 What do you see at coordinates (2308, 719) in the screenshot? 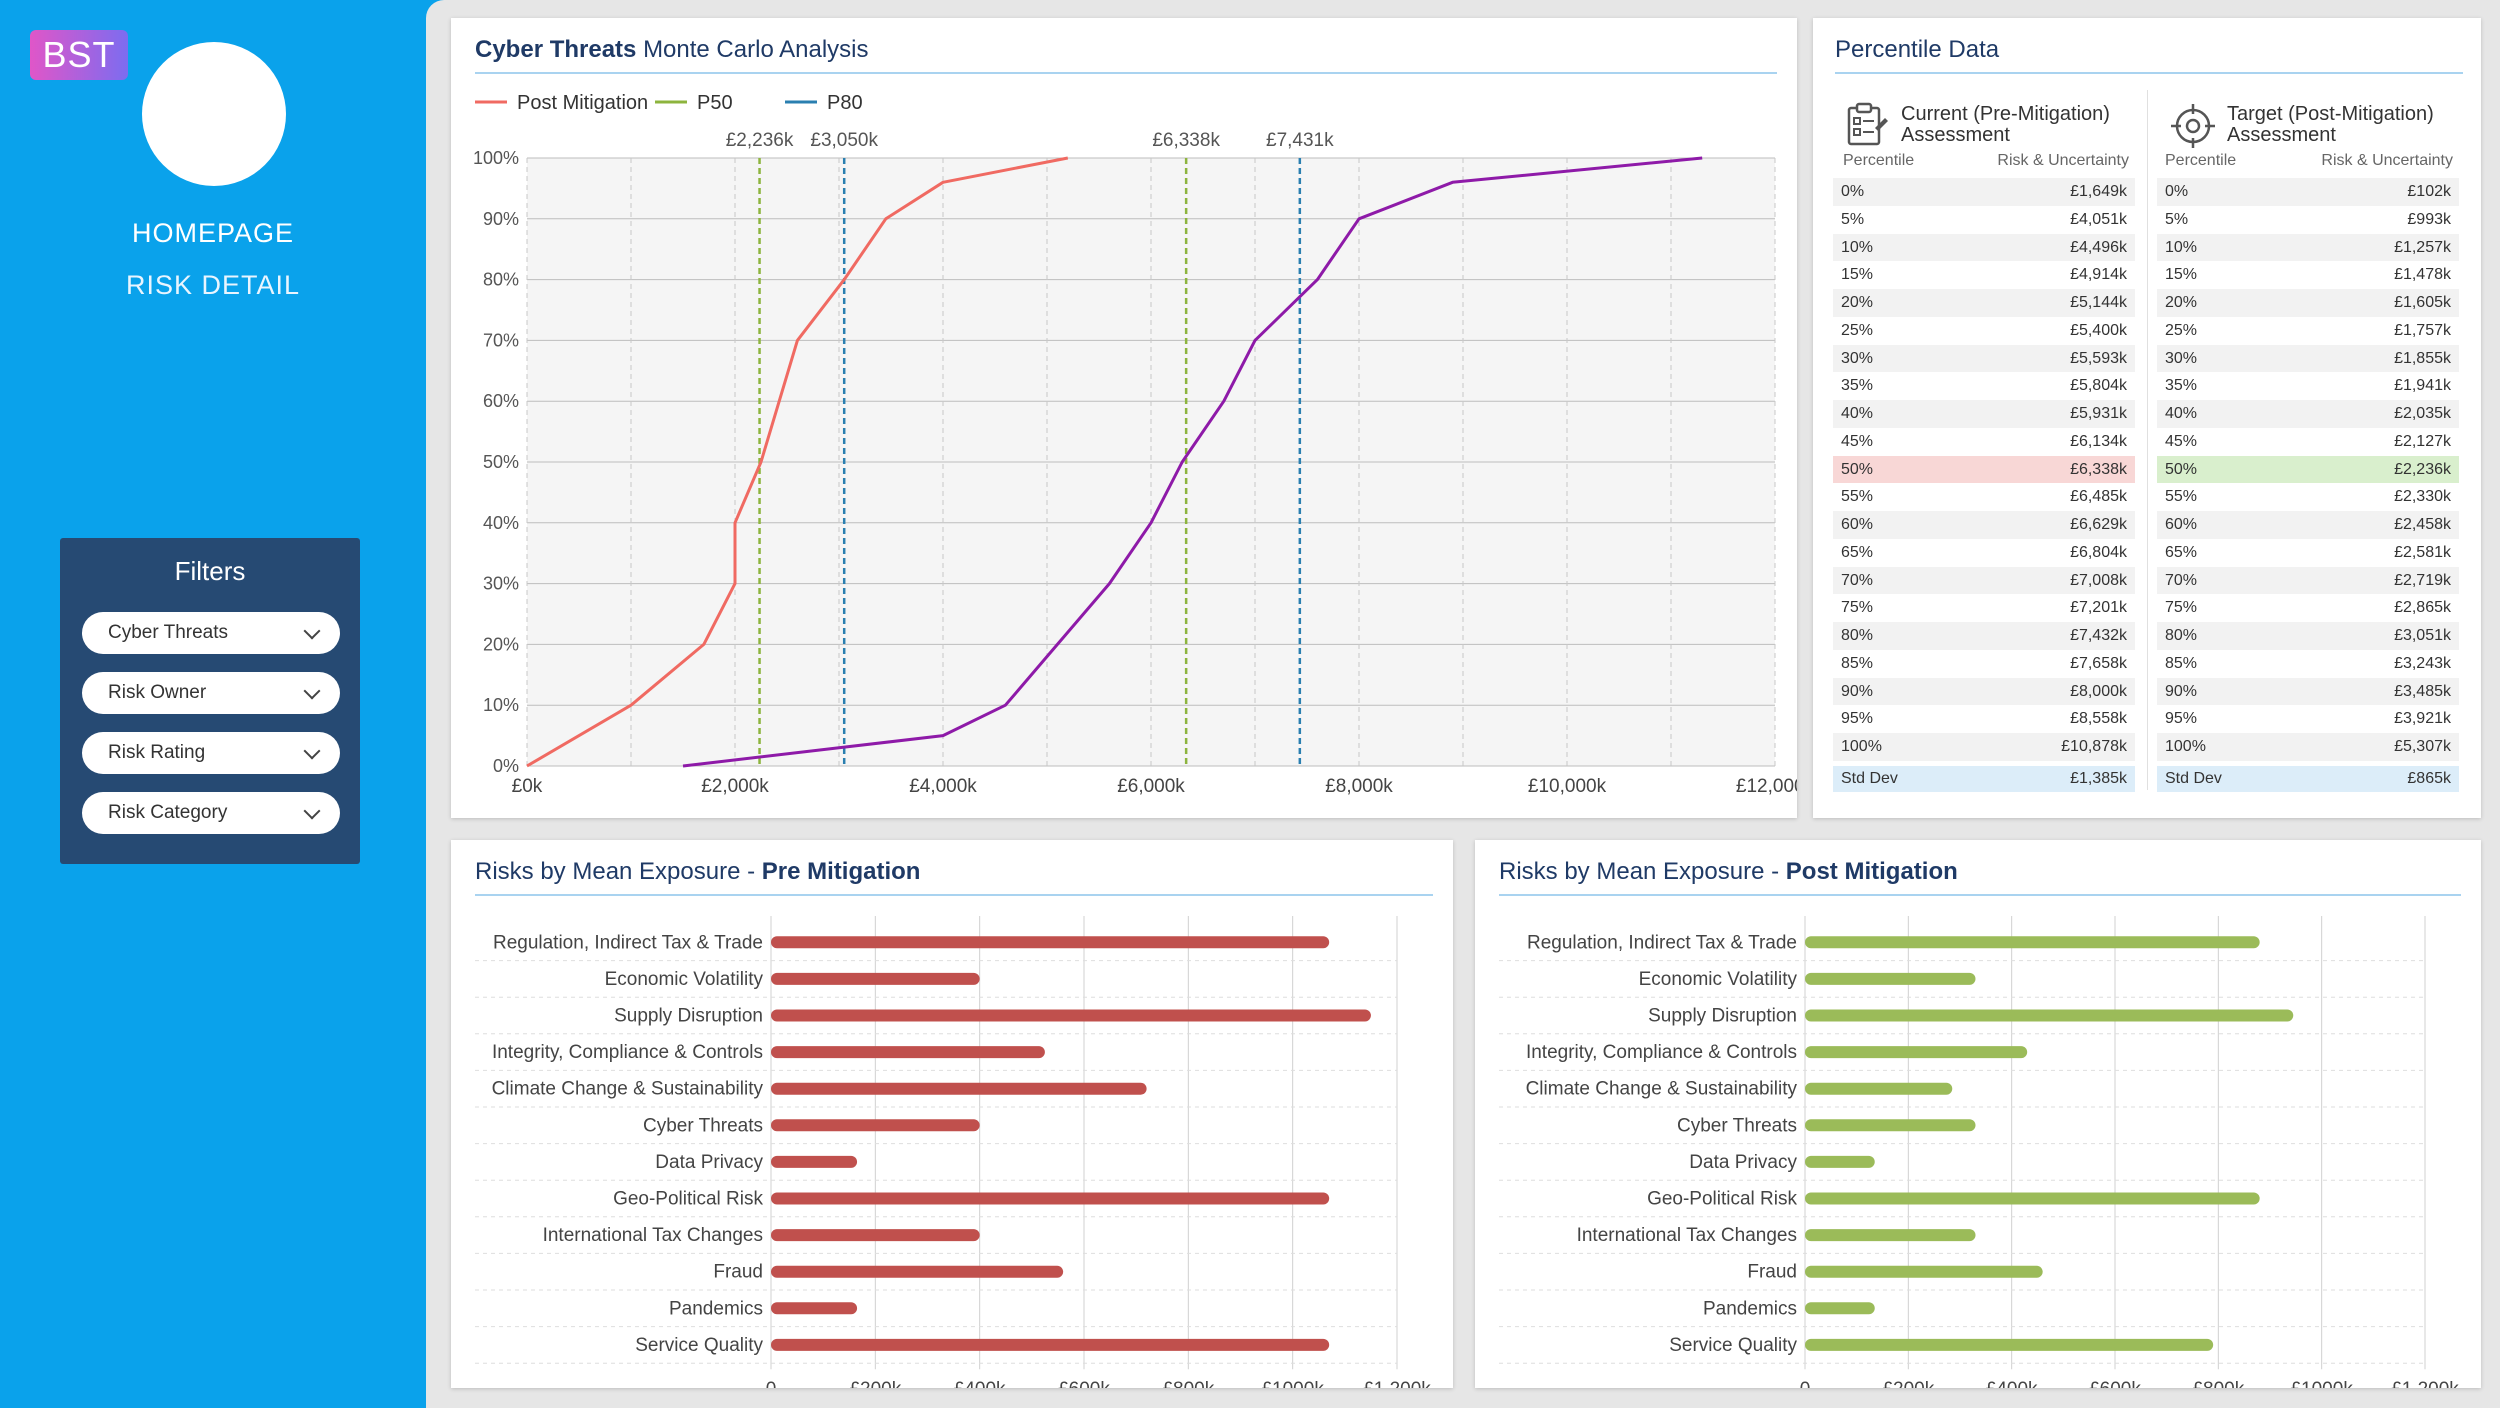
I see `percentile-row: 95% £3,921k` at bounding box center [2308, 719].